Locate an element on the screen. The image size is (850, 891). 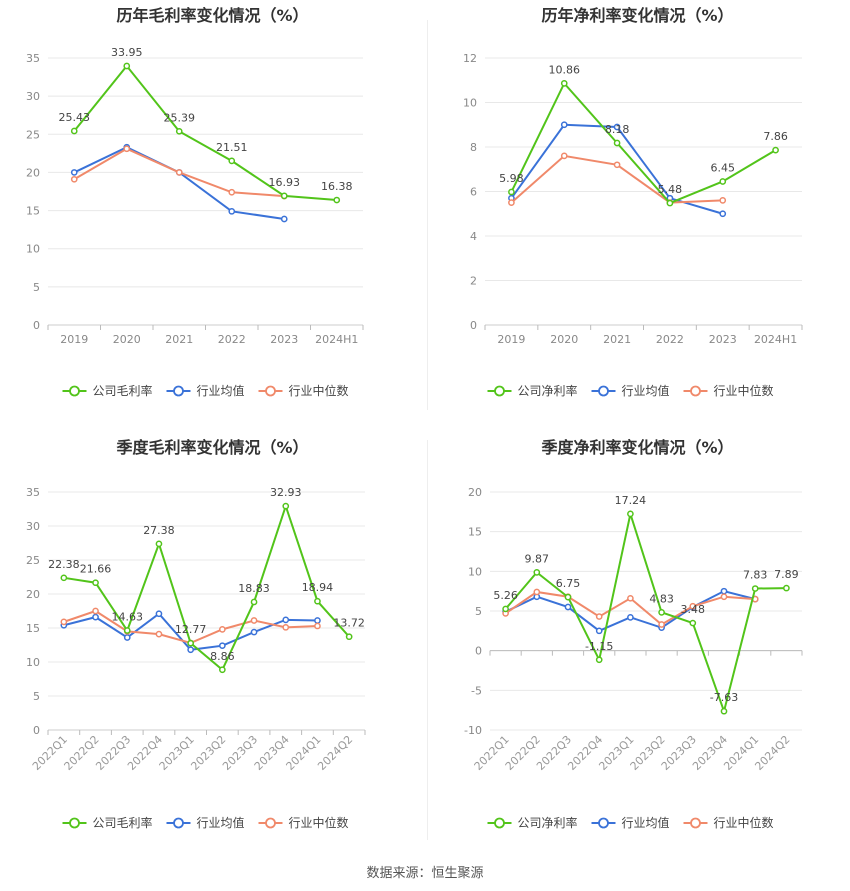
data-label: 8.18 is located at coordinates (617, 129).